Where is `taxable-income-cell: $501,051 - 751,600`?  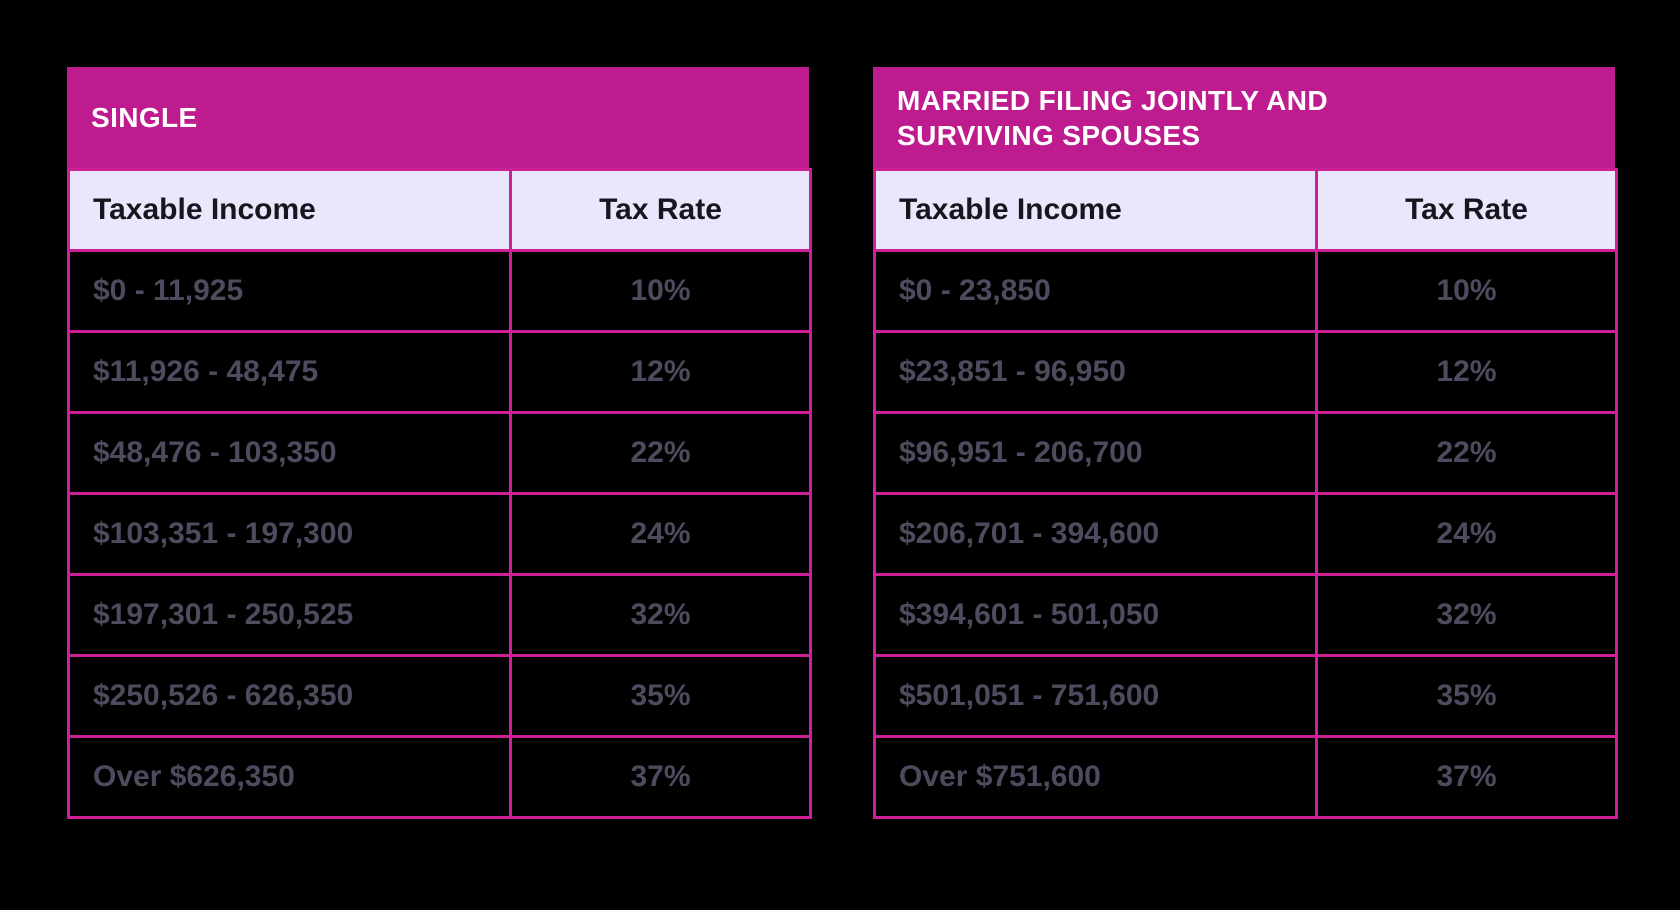 taxable-income-cell: $501,051 - 751,600 is located at coordinates (1095, 696).